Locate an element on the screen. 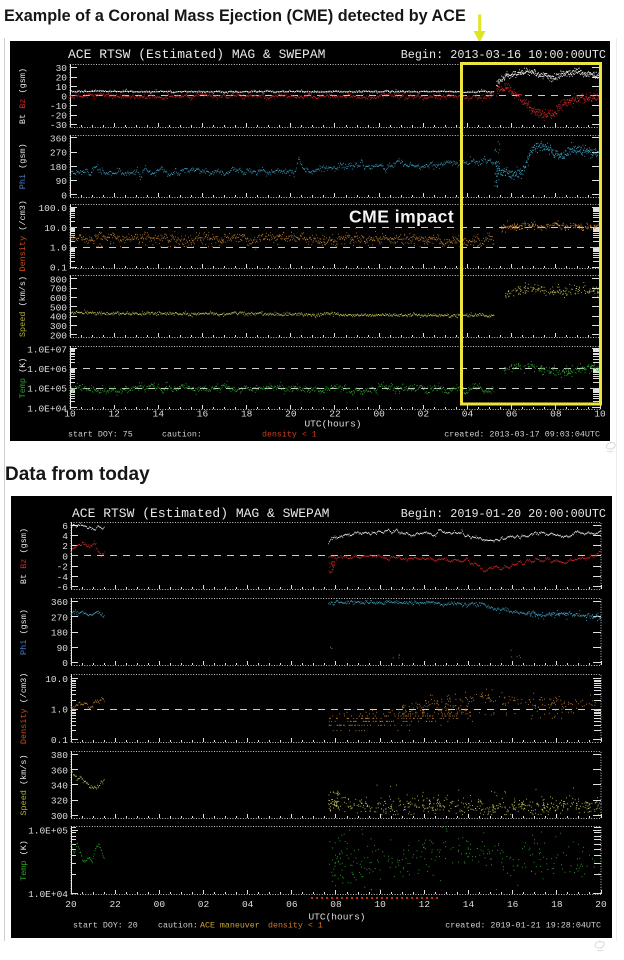  svg-text: 30 is located at coordinates (62, 68).